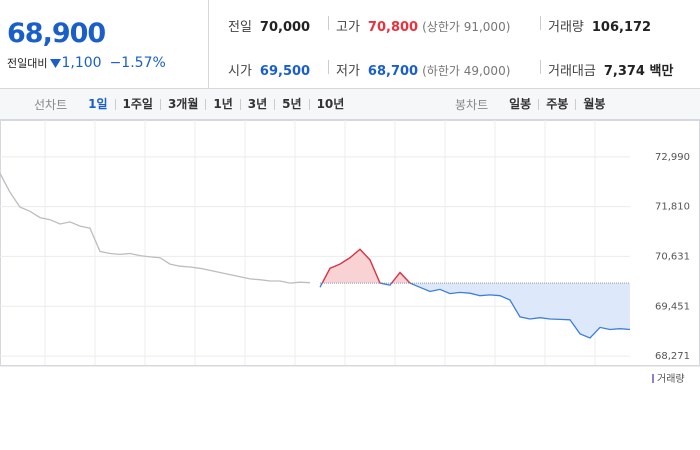  What do you see at coordinates (348, 71) in the screenshot?
I see `stat-label: 저가` at bounding box center [348, 71].